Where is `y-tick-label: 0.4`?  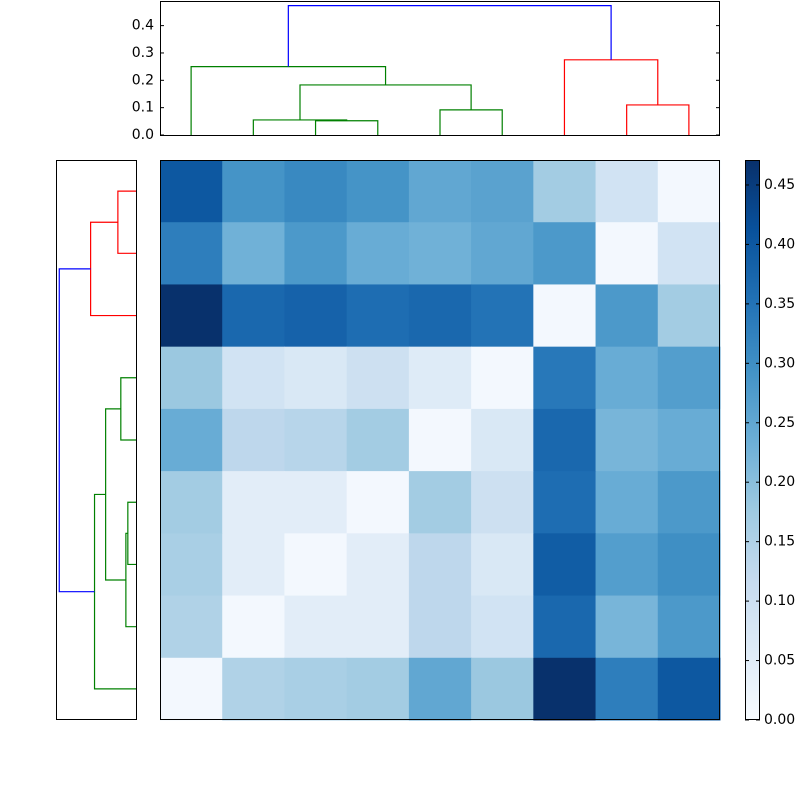 y-tick-label: 0.4 is located at coordinates (143, 26).